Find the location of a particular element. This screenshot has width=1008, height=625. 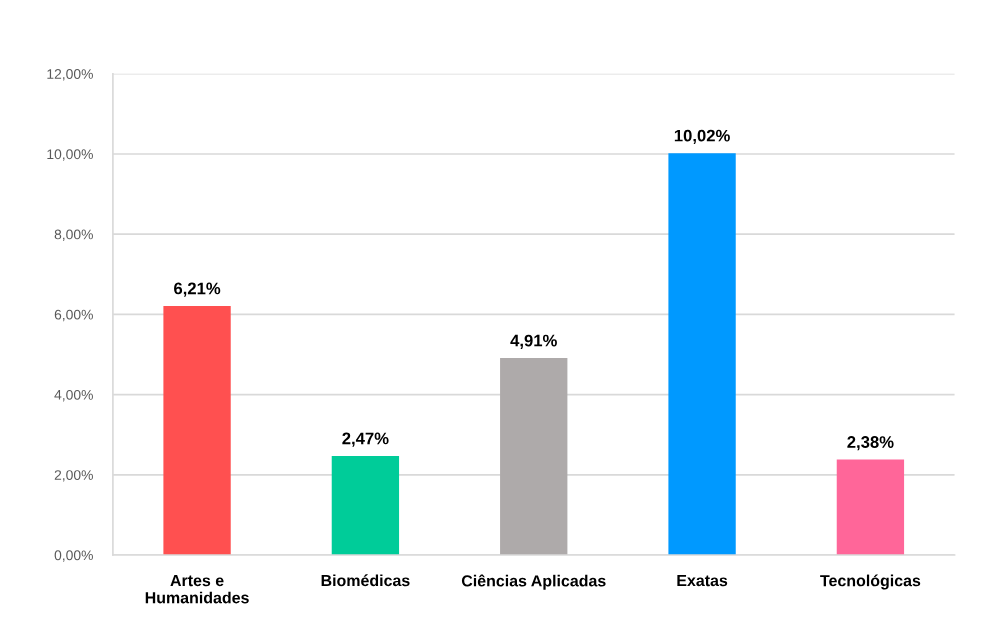

data-label: 10,02% is located at coordinates (702, 136).